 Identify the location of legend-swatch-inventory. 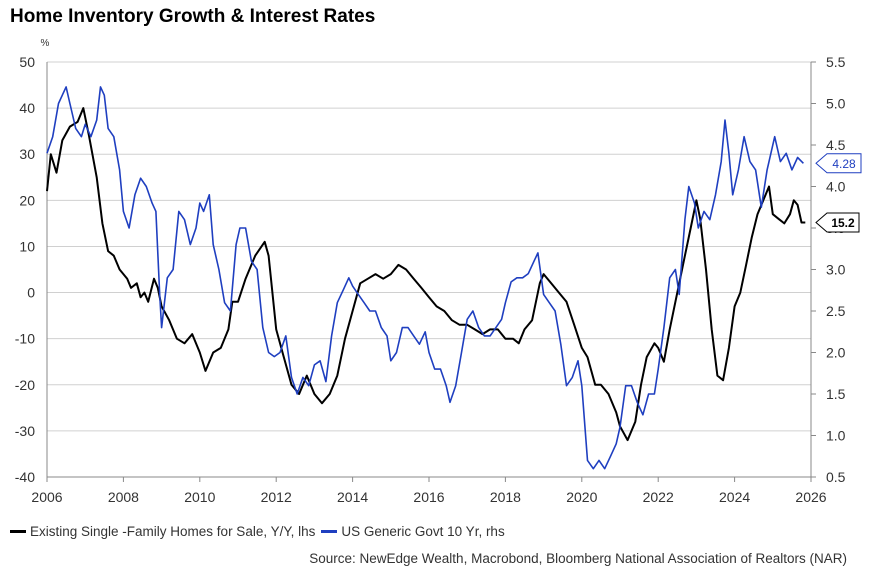
(18, 531).